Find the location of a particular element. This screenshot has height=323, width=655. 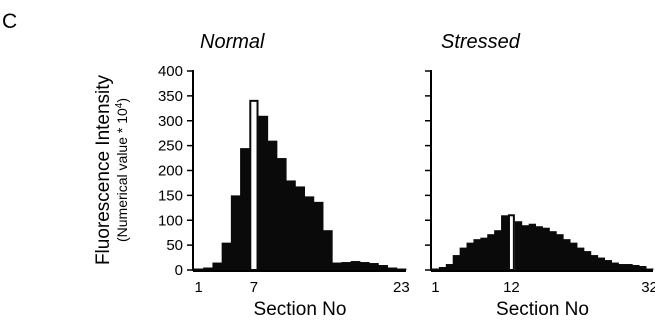

y-tick-label-normal-100: 100 is located at coordinates (170, 220).